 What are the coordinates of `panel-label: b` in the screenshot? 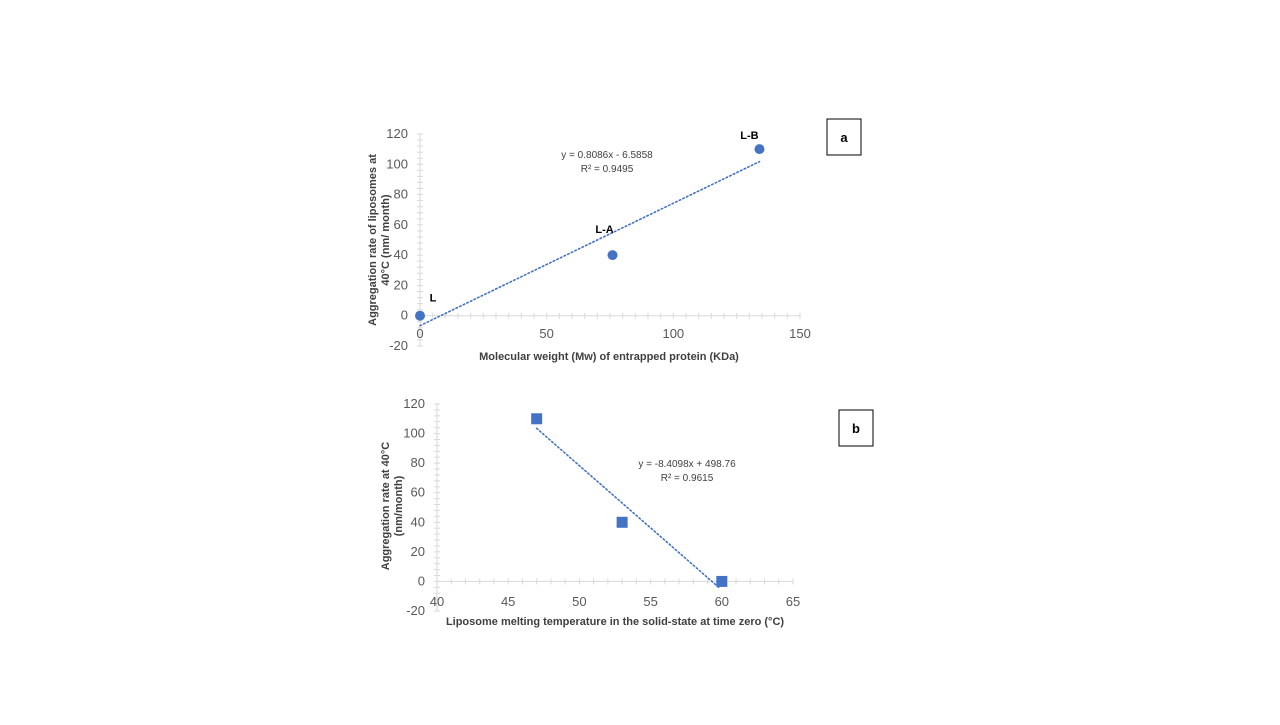 It's located at (856, 428).